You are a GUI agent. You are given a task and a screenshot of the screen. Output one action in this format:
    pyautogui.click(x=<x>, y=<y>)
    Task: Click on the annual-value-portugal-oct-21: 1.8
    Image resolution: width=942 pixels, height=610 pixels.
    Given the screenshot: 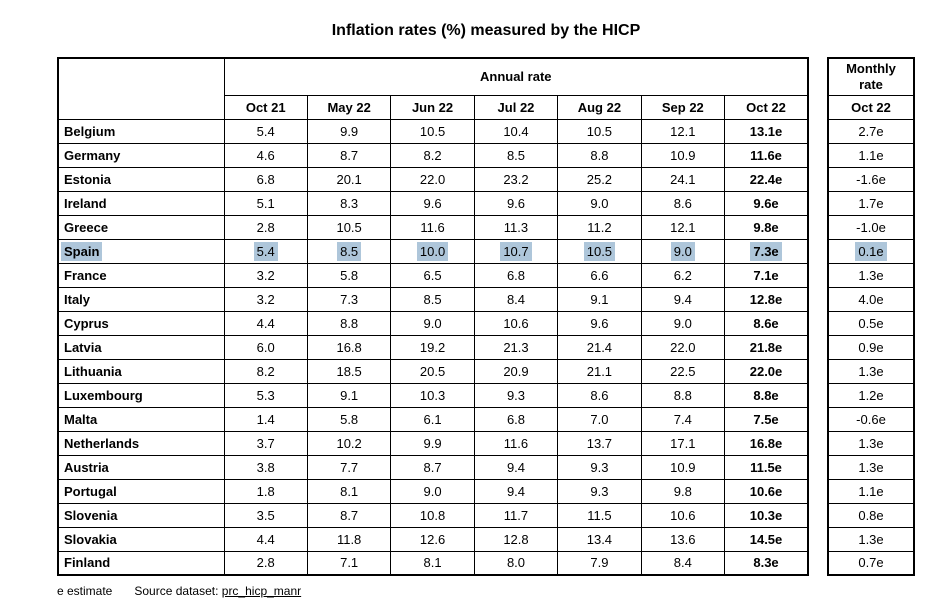 What is the action you would take?
    pyautogui.click(x=265, y=491)
    